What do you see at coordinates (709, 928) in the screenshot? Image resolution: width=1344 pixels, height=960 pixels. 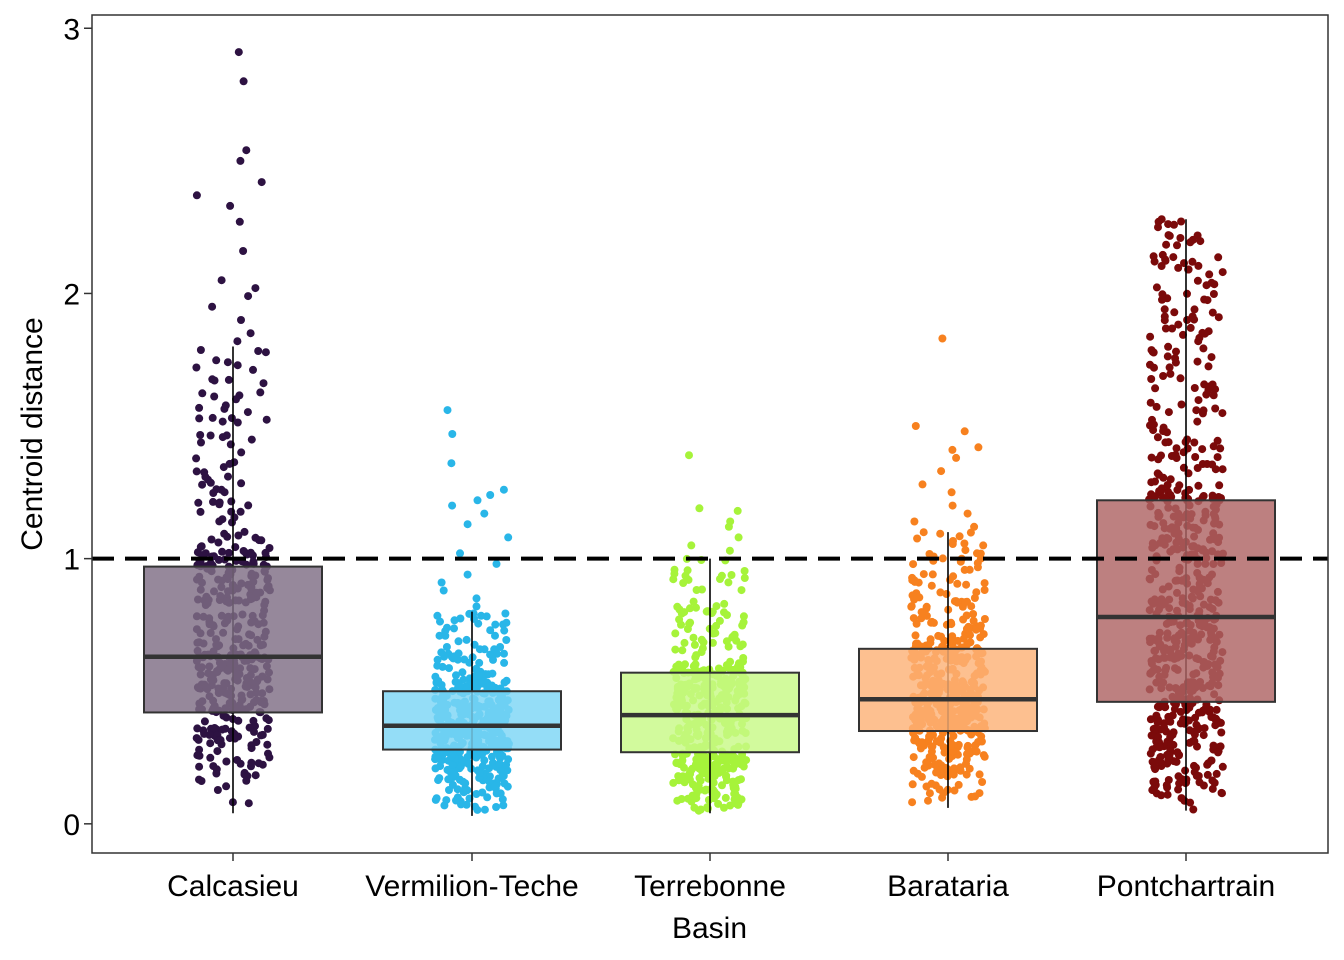 I see `x-axis-title: Basin` at bounding box center [709, 928].